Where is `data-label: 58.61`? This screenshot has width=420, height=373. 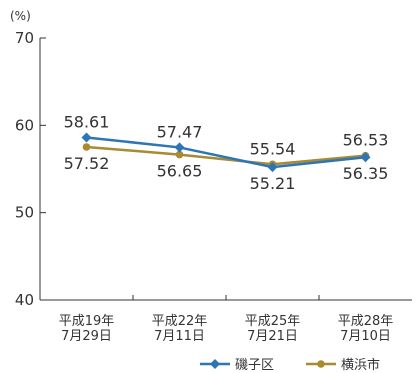
data-label: 58.61 is located at coordinates (87, 121).